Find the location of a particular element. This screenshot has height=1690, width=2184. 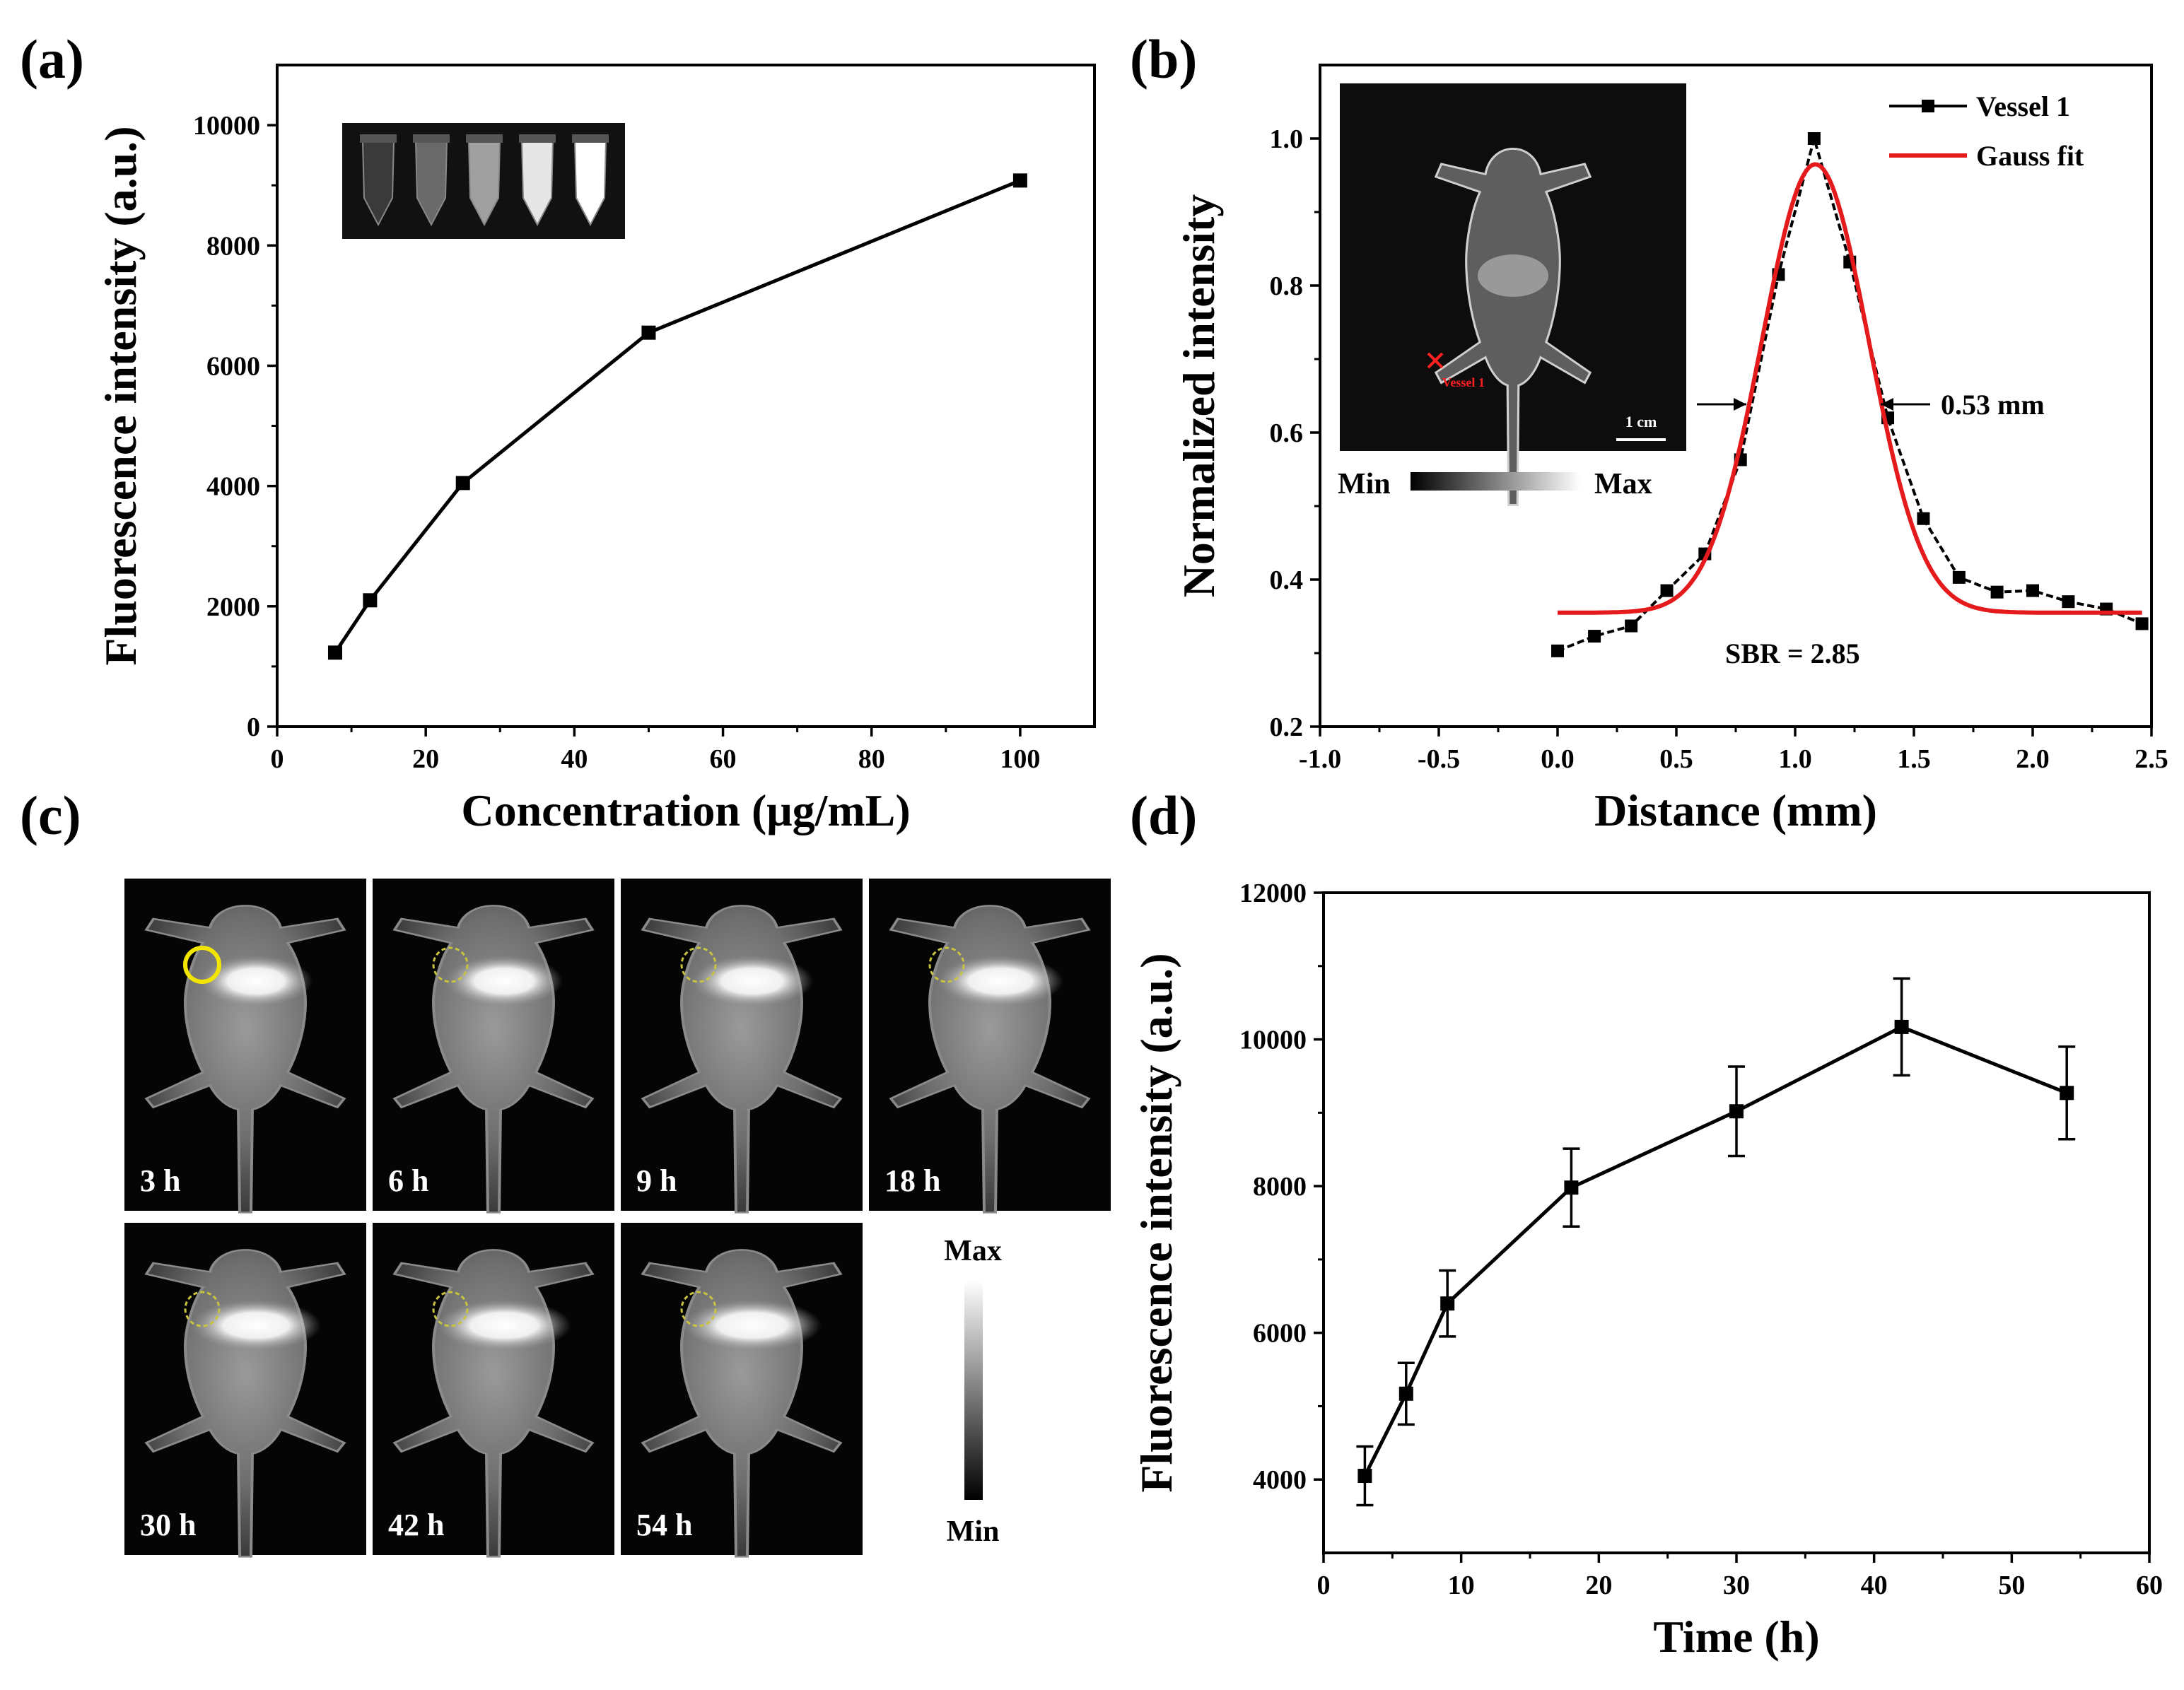

x-tick-label: 30 is located at coordinates (1736, 1586).